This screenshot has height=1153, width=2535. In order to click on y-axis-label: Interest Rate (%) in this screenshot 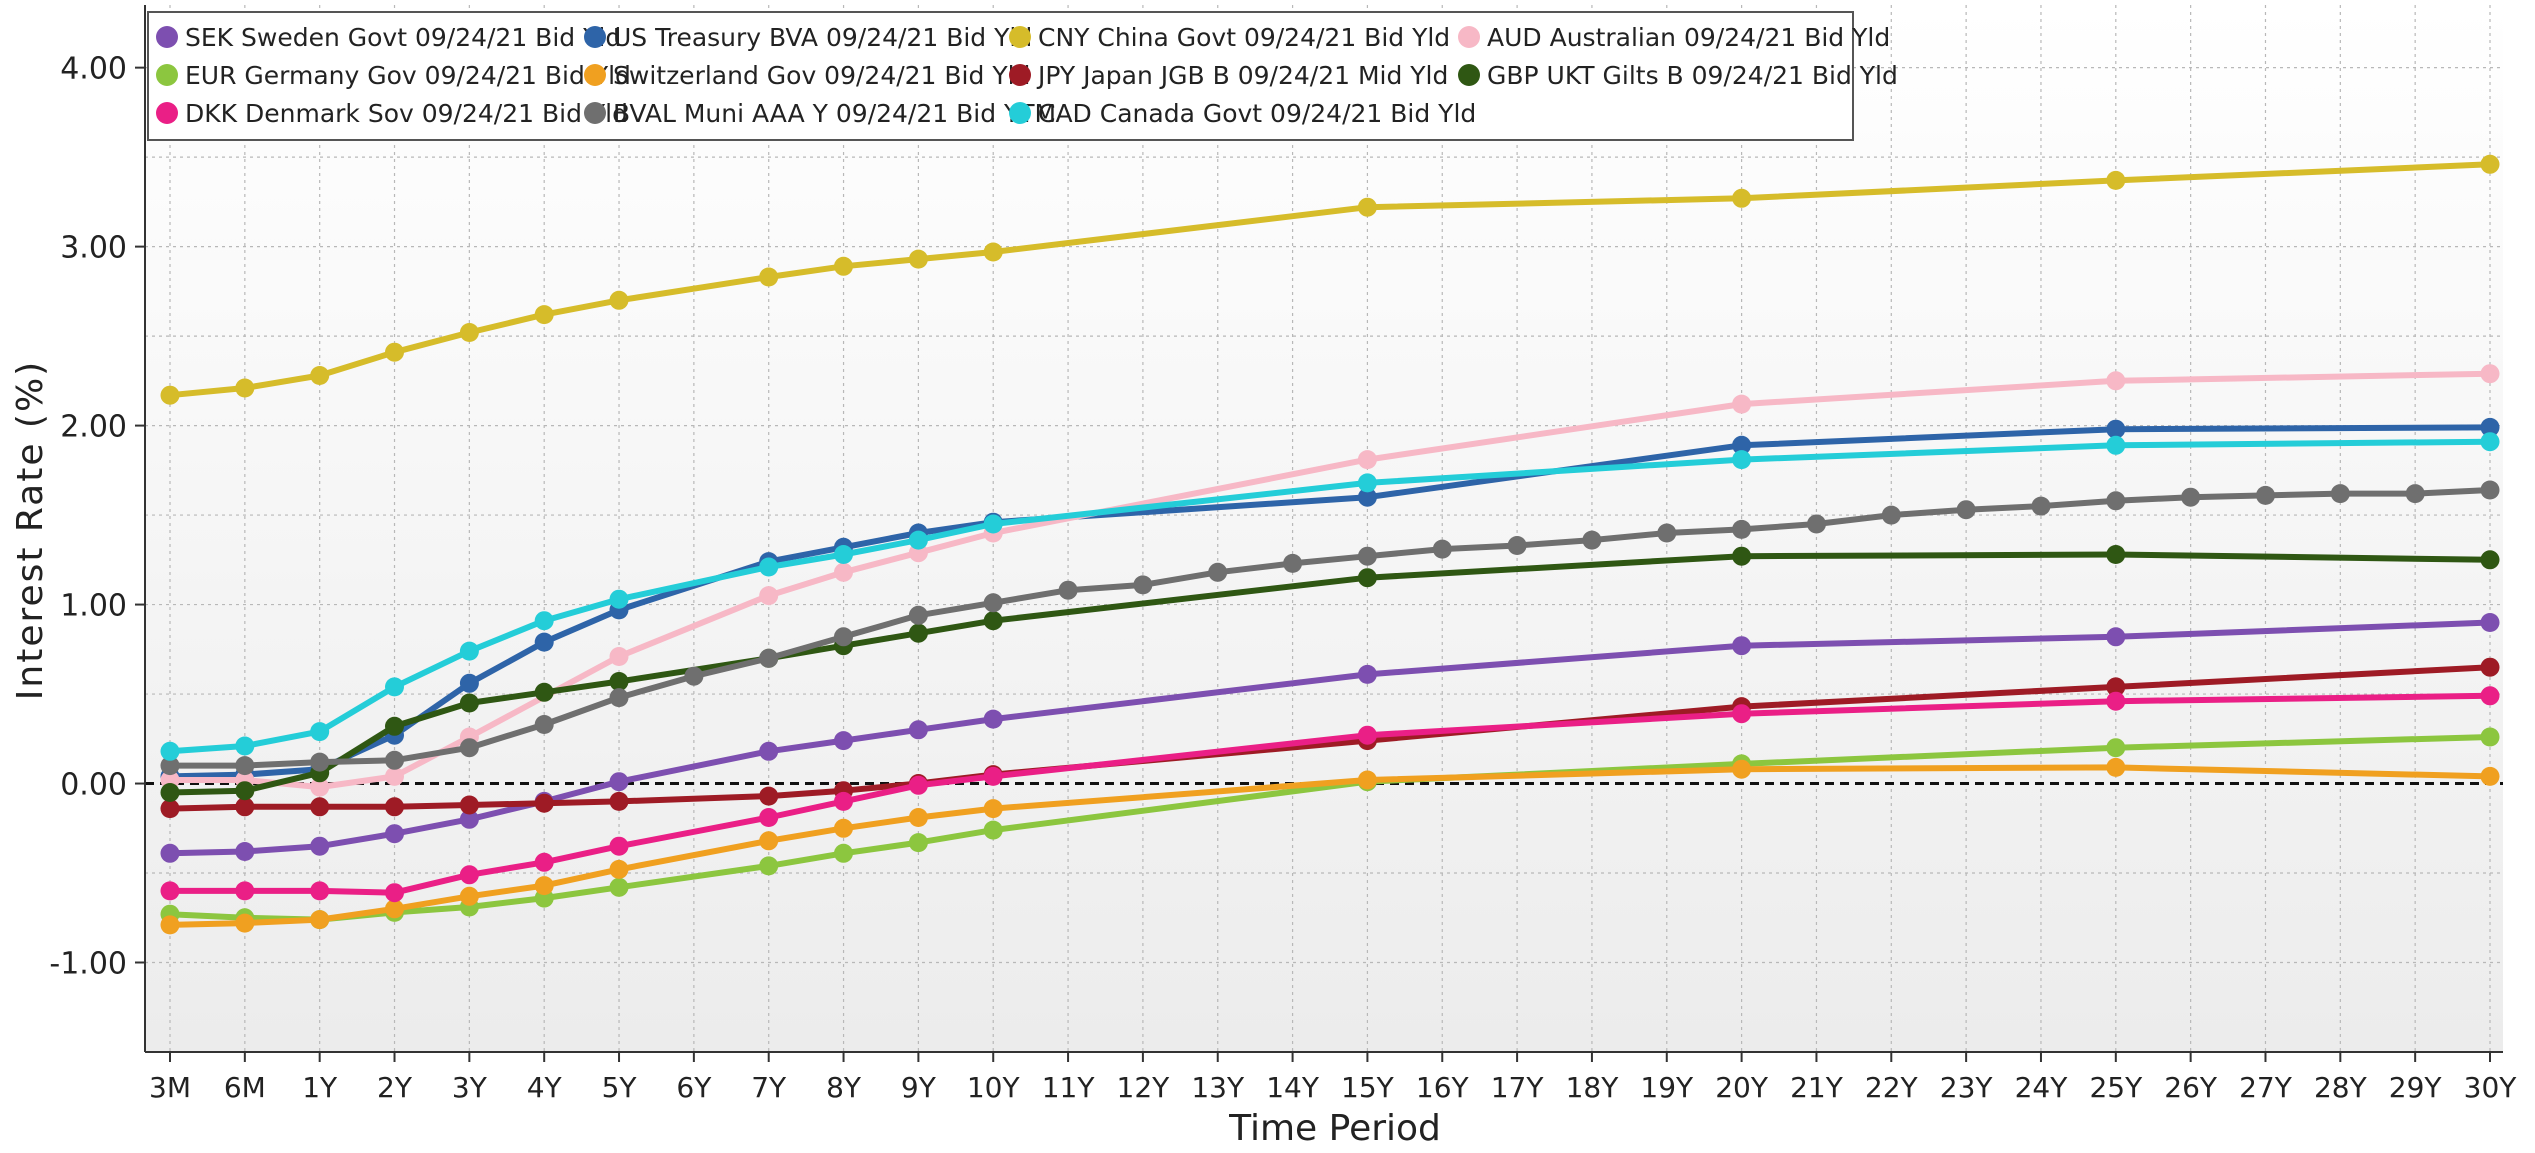, I will do `click(30, 530)`.